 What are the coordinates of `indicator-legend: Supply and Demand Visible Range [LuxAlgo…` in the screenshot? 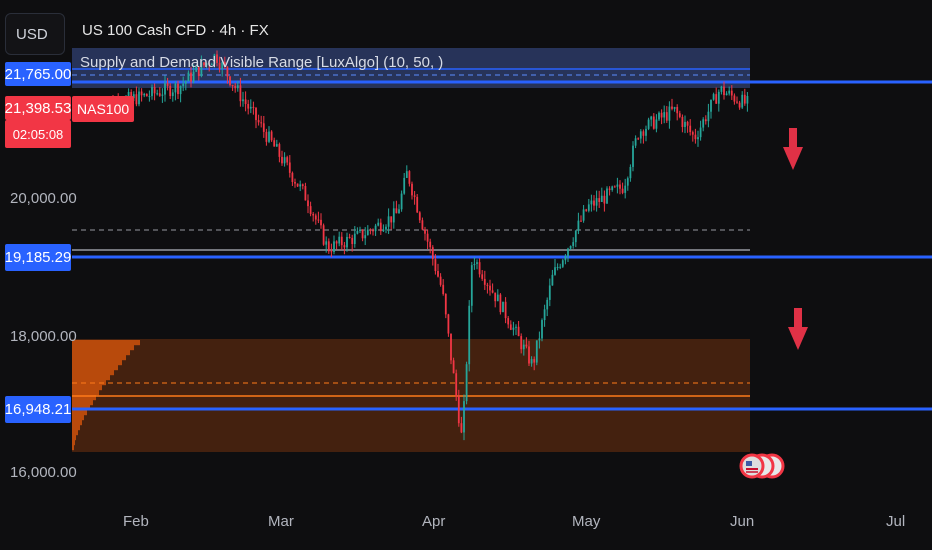 It's located at (262, 62).